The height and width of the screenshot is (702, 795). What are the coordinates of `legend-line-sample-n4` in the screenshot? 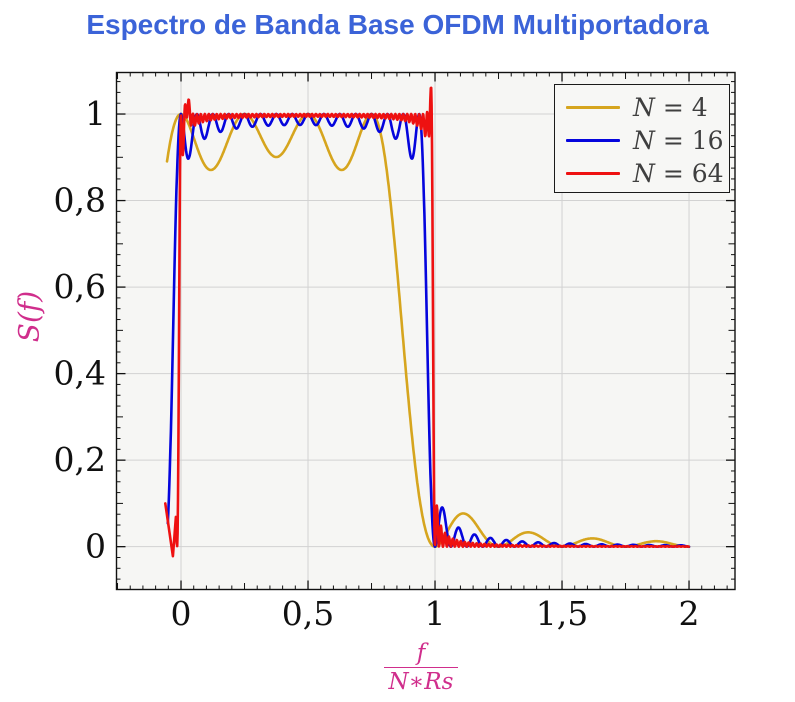 It's located at (593, 107).